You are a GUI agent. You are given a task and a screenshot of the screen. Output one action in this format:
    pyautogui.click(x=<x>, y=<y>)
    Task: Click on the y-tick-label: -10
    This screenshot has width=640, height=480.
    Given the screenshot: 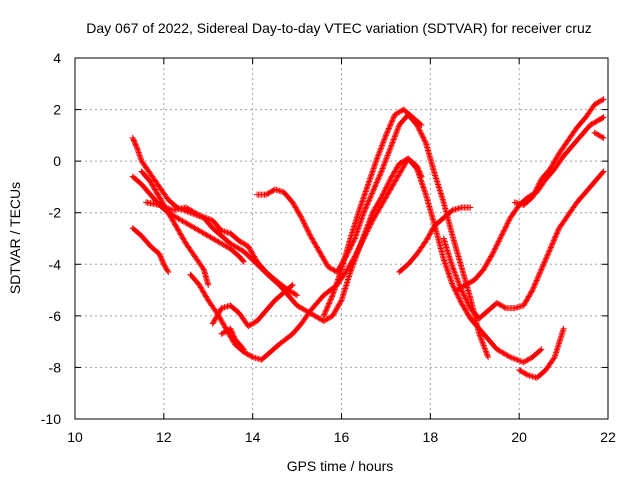 What is the action you would take?
    pyautogui.click(x=51, y=419)
    